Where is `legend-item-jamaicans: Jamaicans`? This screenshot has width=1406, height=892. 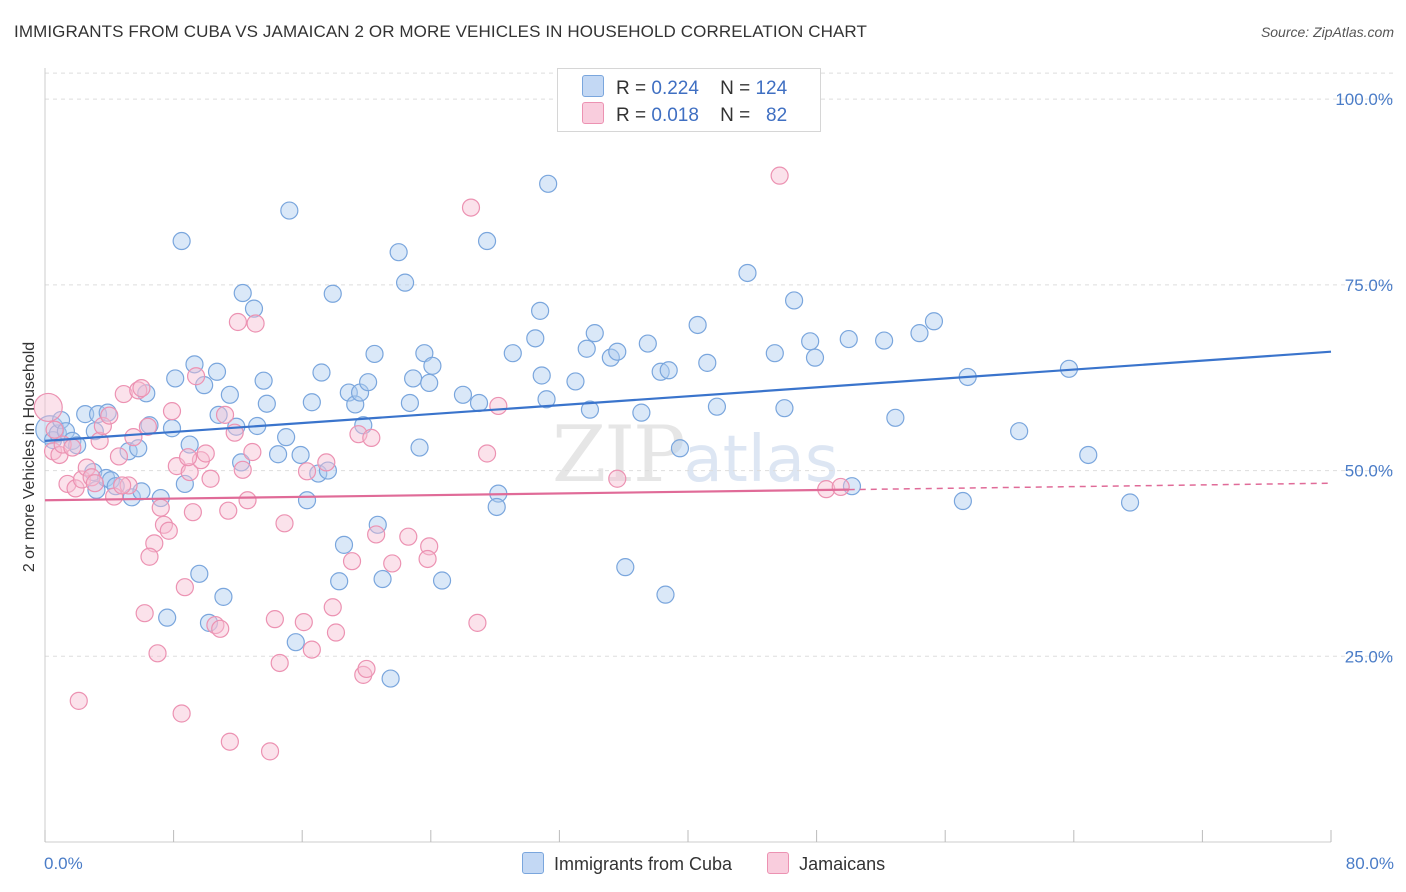 legend-item-jamaicans: Jamaicans is located at coordinates (826, 863).